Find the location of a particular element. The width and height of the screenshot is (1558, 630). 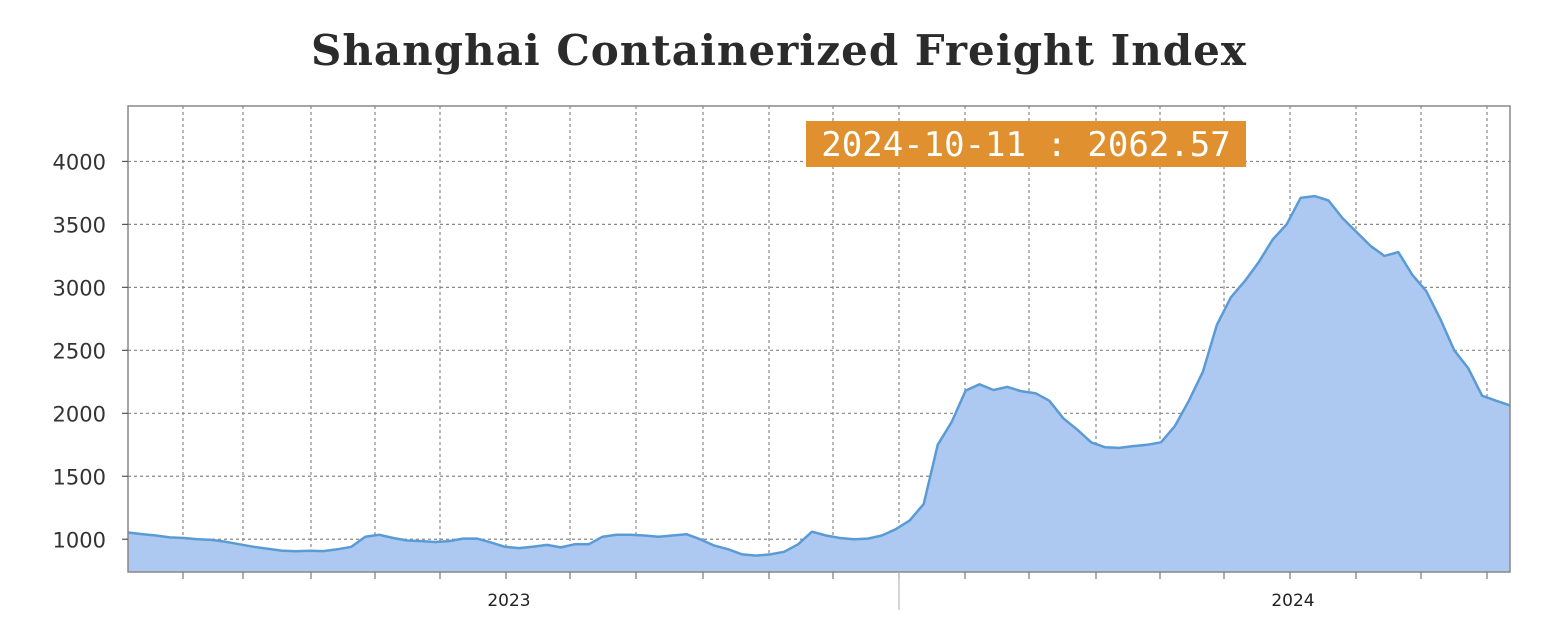

tooltip-background is located at coordinates (1026, 144).